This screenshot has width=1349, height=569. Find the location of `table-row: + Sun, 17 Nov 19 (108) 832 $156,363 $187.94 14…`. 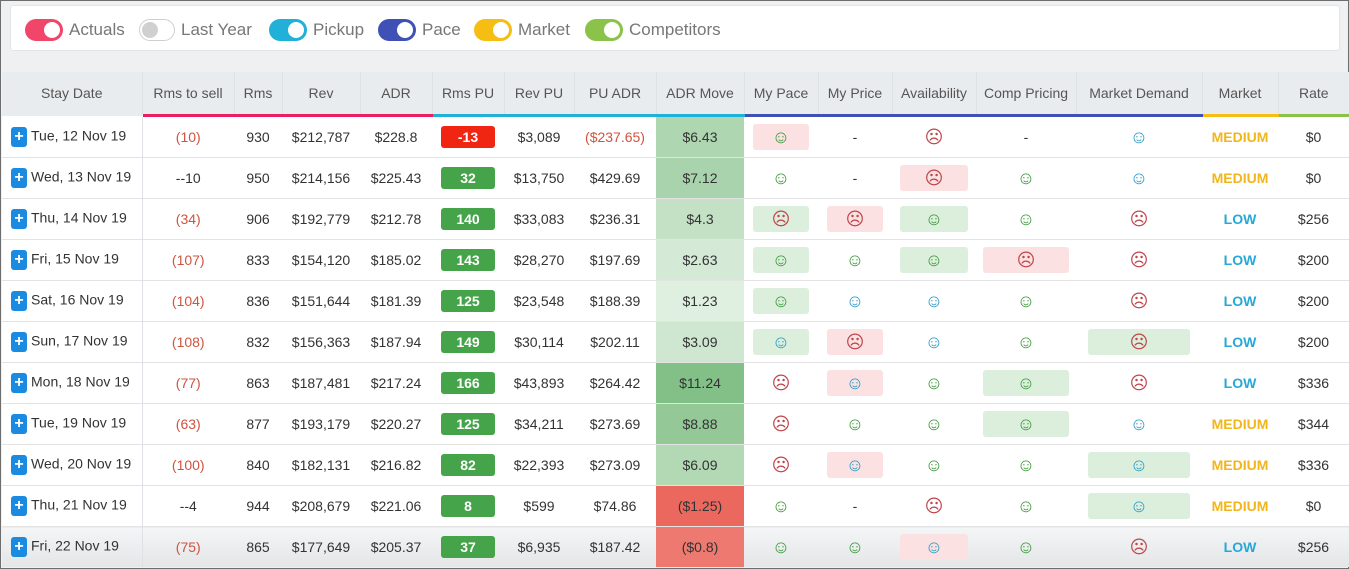

table-row: + Sun, 17 Nov 19 (108) 832 $156,363 $187.94 14… is located at coordinates (675, 342).